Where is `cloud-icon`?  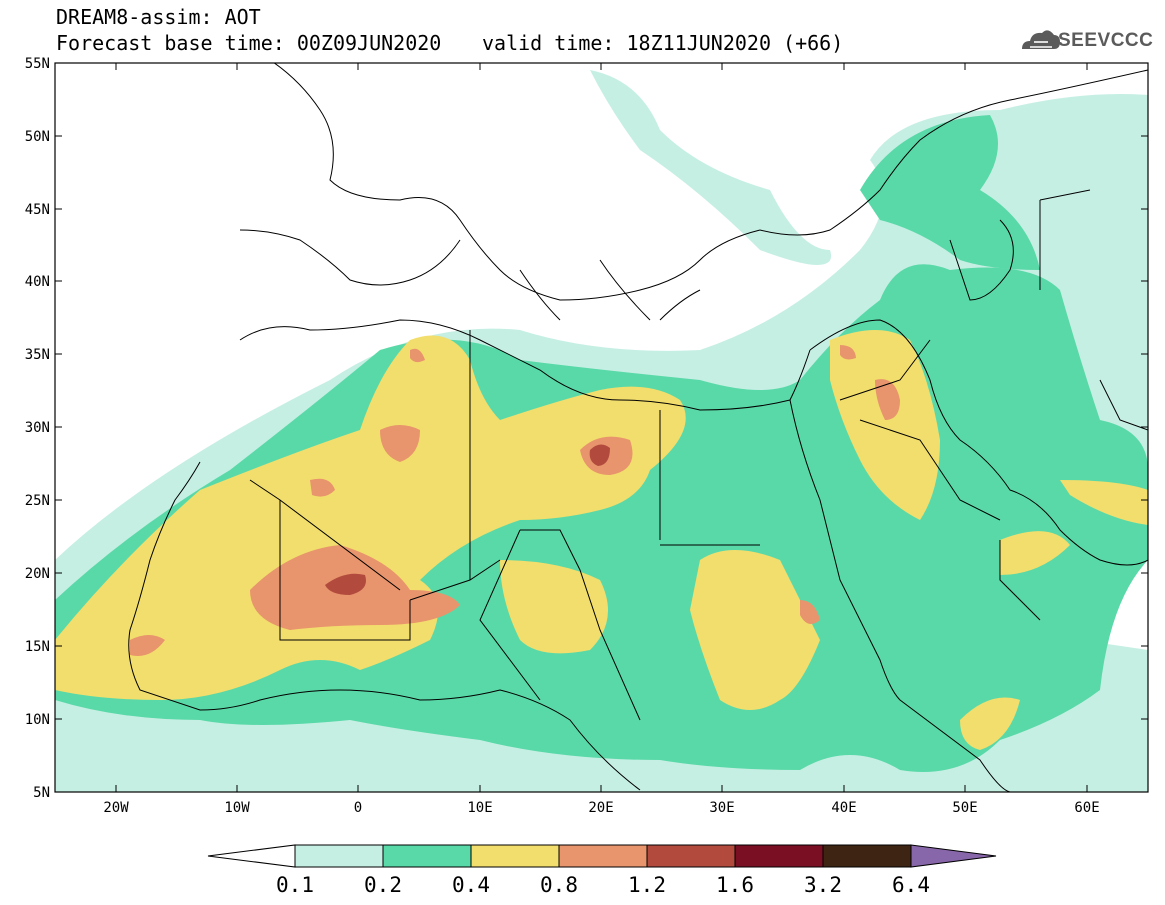 cloud-icon is located at coordinates (1041, 39).